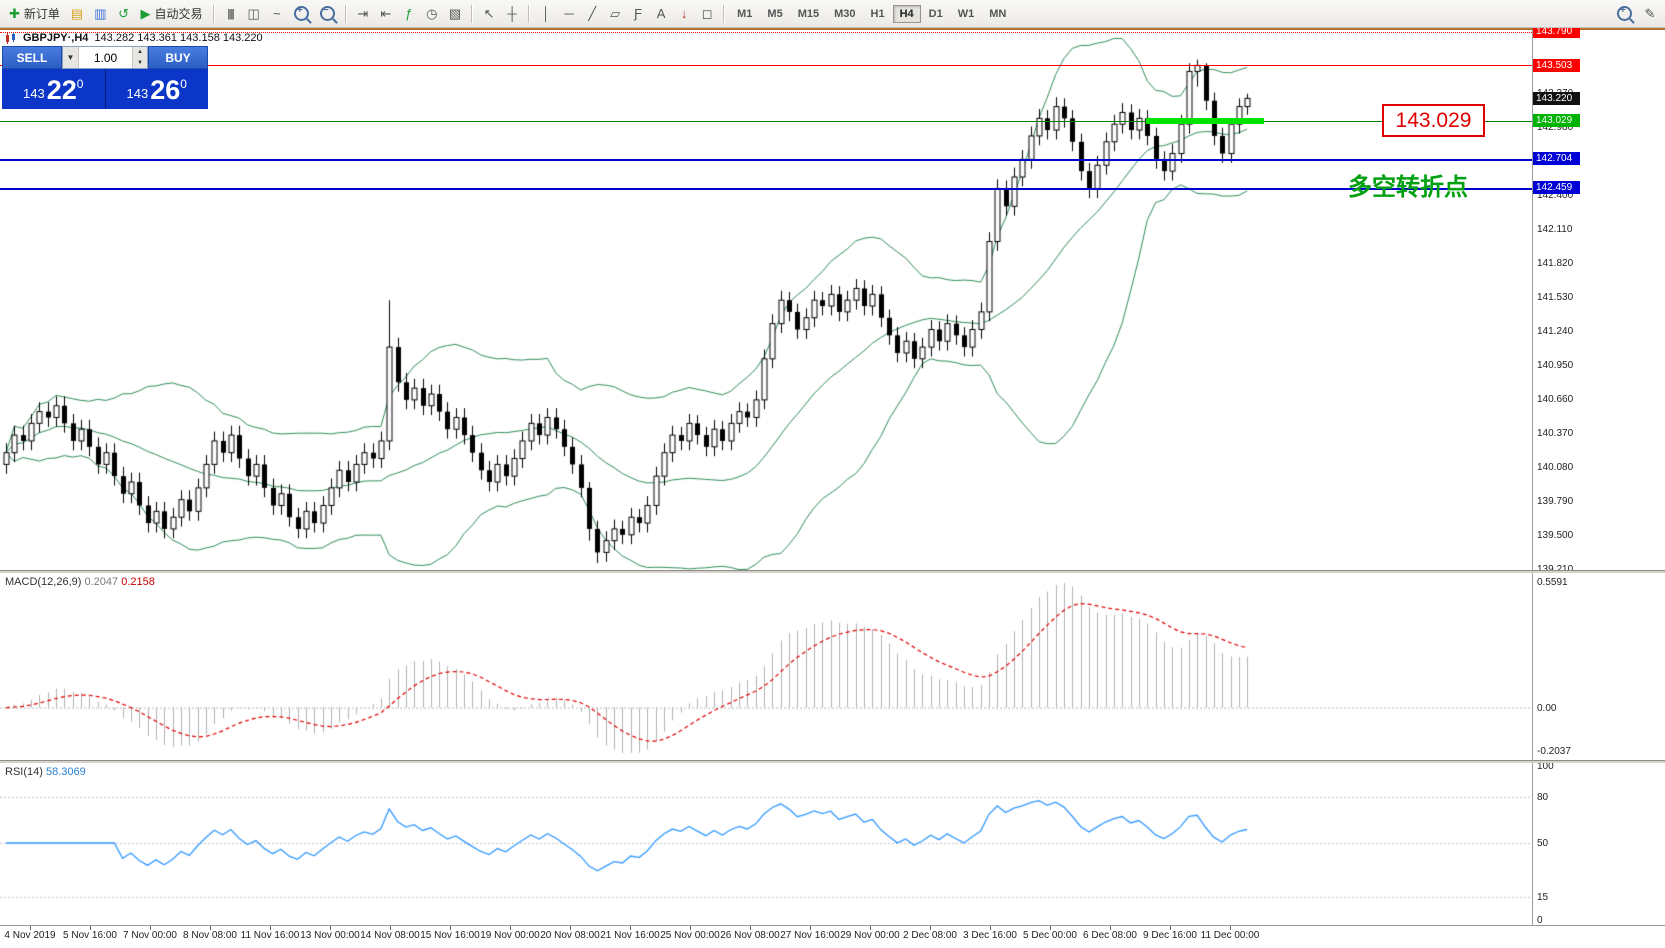 The width and height of the screenshot is (1665, 948). What do you see at coordinates (630, 935) in the screenshot?
I see `time-label: 21 Nov 16:00` at bounding box center [630, 935].